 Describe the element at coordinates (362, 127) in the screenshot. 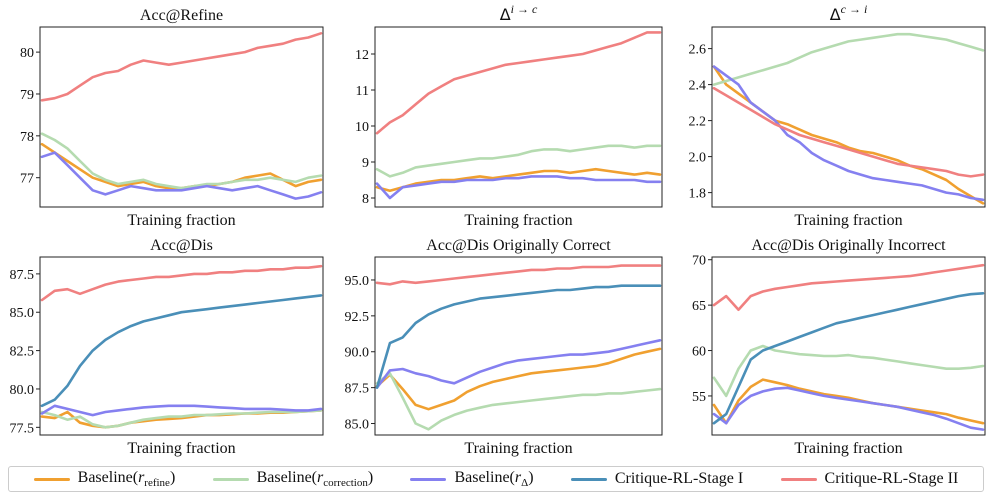

I see `y-tick-label: 10` at that location.